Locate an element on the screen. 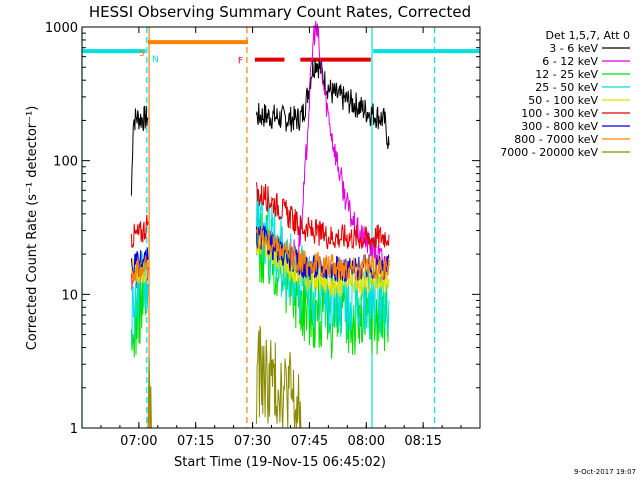 The height and width of the screenshot is (480, 640). y-tick-label: 1000 is located at coordinates (61, 28).